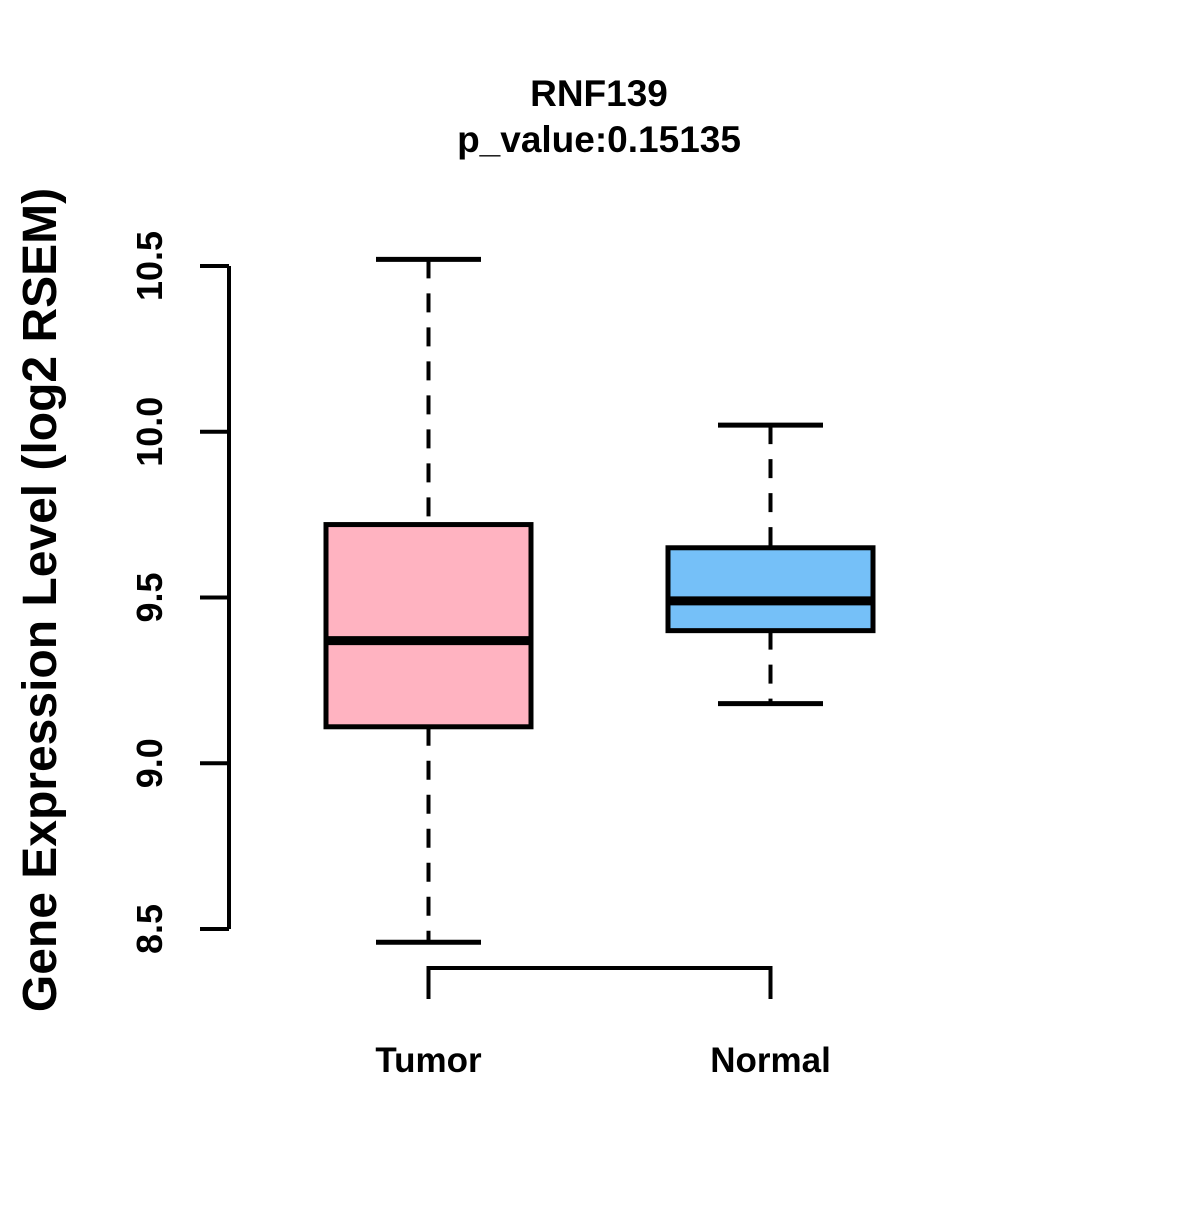  I want to click on y-tick-label: 9.0, so click(149, 763).